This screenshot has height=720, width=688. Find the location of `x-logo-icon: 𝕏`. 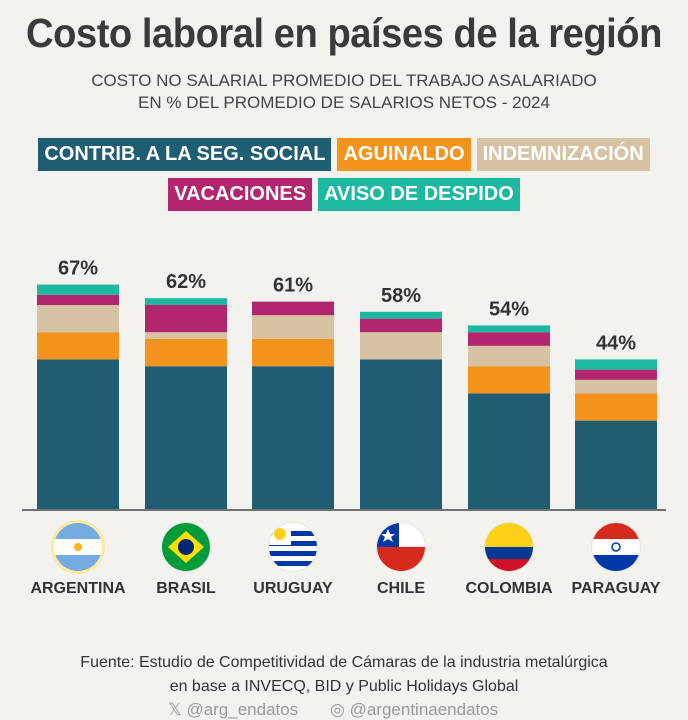

x-logo-icon: 𝕏 is located at coordinates (175, 709).